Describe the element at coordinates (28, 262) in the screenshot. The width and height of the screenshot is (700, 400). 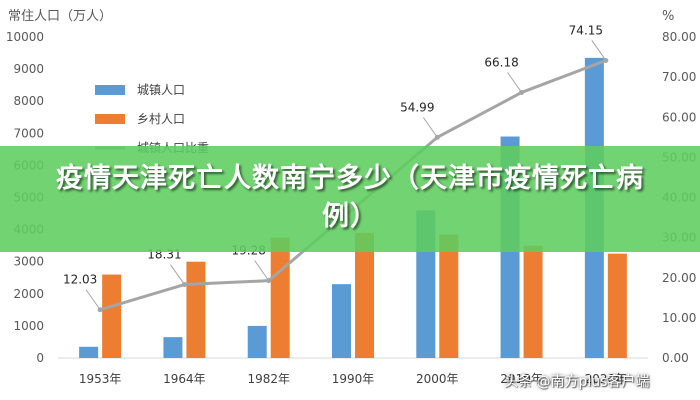
I see `y-tick-label: 3000` at that location.